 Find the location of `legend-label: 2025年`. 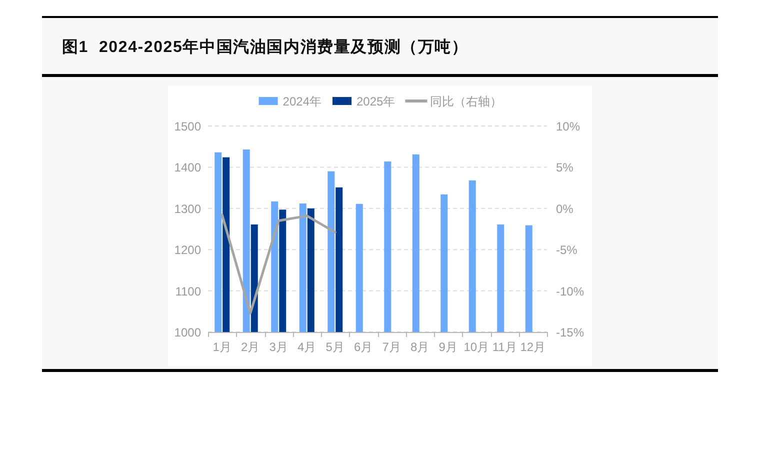

legend-label: 2025年 is located at coordinates (376, 101).